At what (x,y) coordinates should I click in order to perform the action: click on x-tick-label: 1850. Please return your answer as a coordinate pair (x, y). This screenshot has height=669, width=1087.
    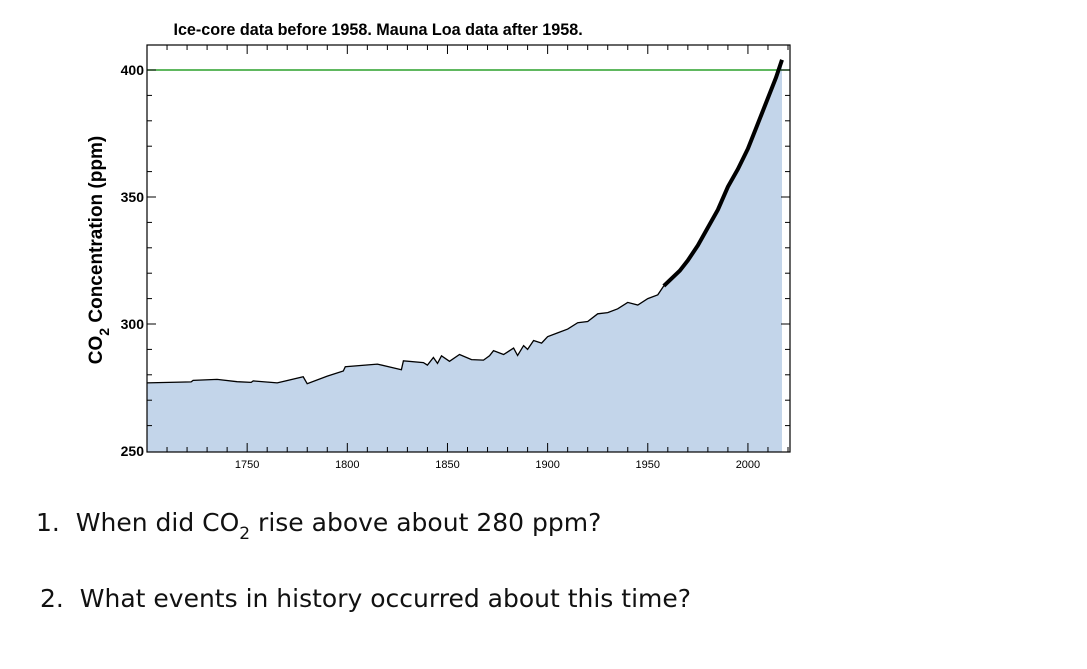
    Looking at the image, I should click on (447, 465).